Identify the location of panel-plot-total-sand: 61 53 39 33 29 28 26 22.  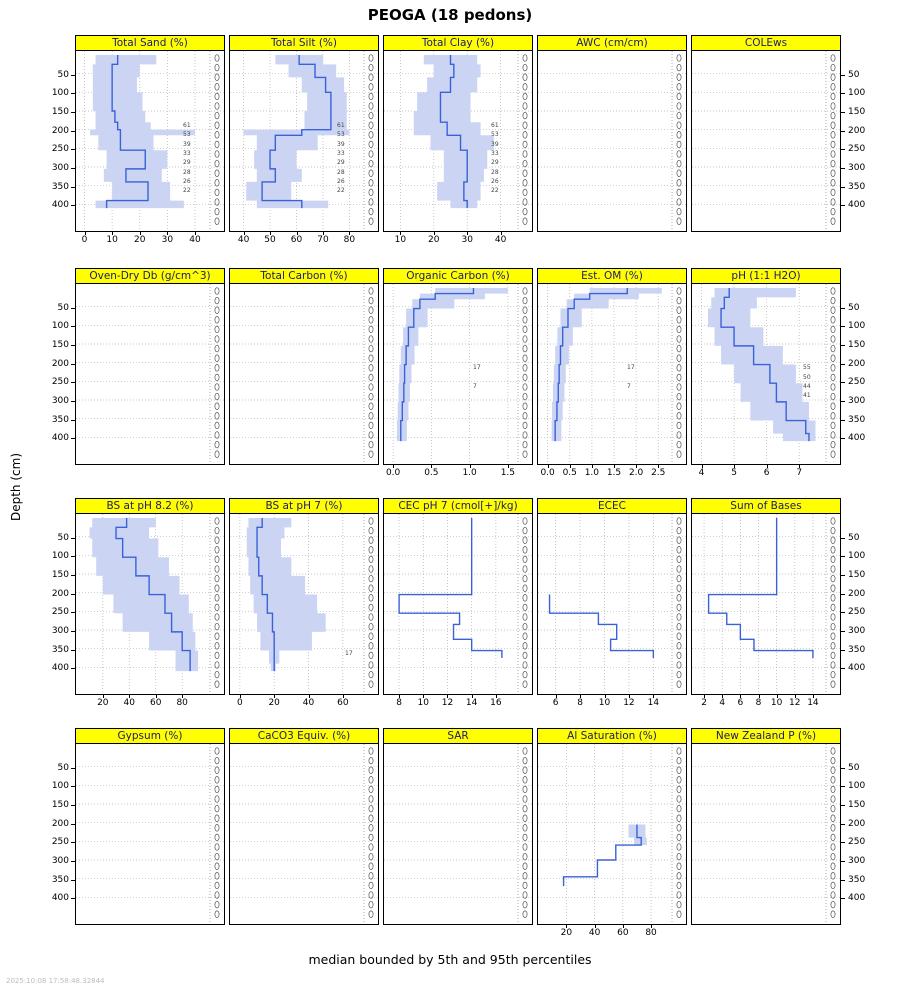
(150, 141).